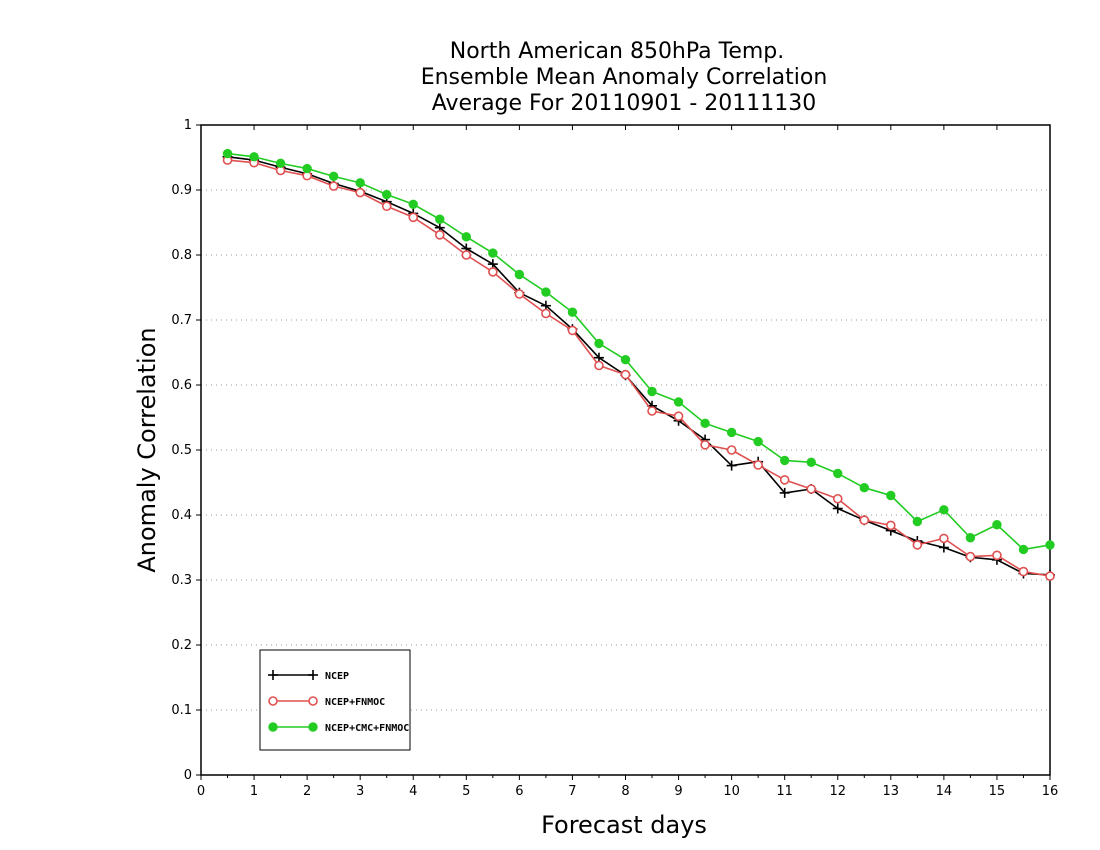 The height and width of the screenshot is (850, 1100). I want to click on x-tick-label: 2, so click(307, 791).